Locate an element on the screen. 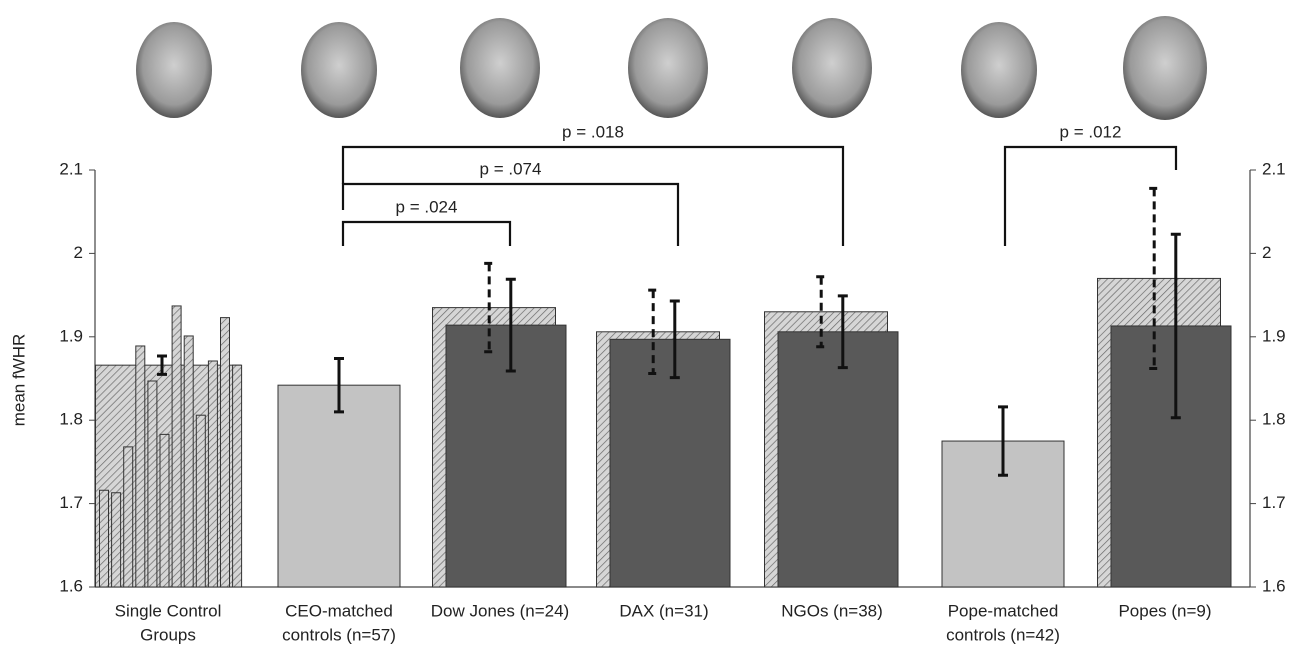  faces is located at coordinates (671, 68).